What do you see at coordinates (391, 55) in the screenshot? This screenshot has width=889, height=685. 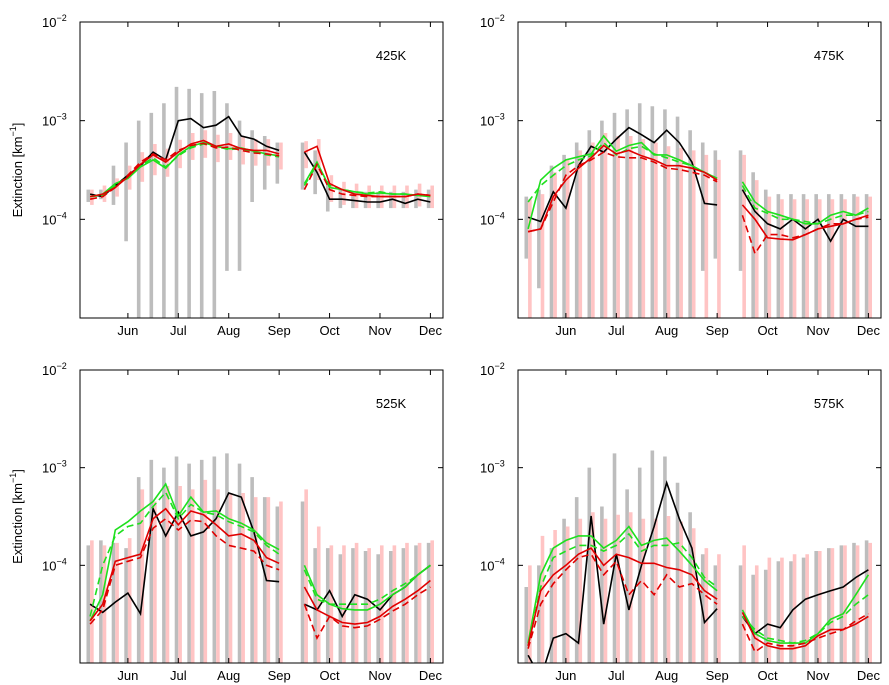 I see `annotation: 425K` at bounding box center [391, 55].